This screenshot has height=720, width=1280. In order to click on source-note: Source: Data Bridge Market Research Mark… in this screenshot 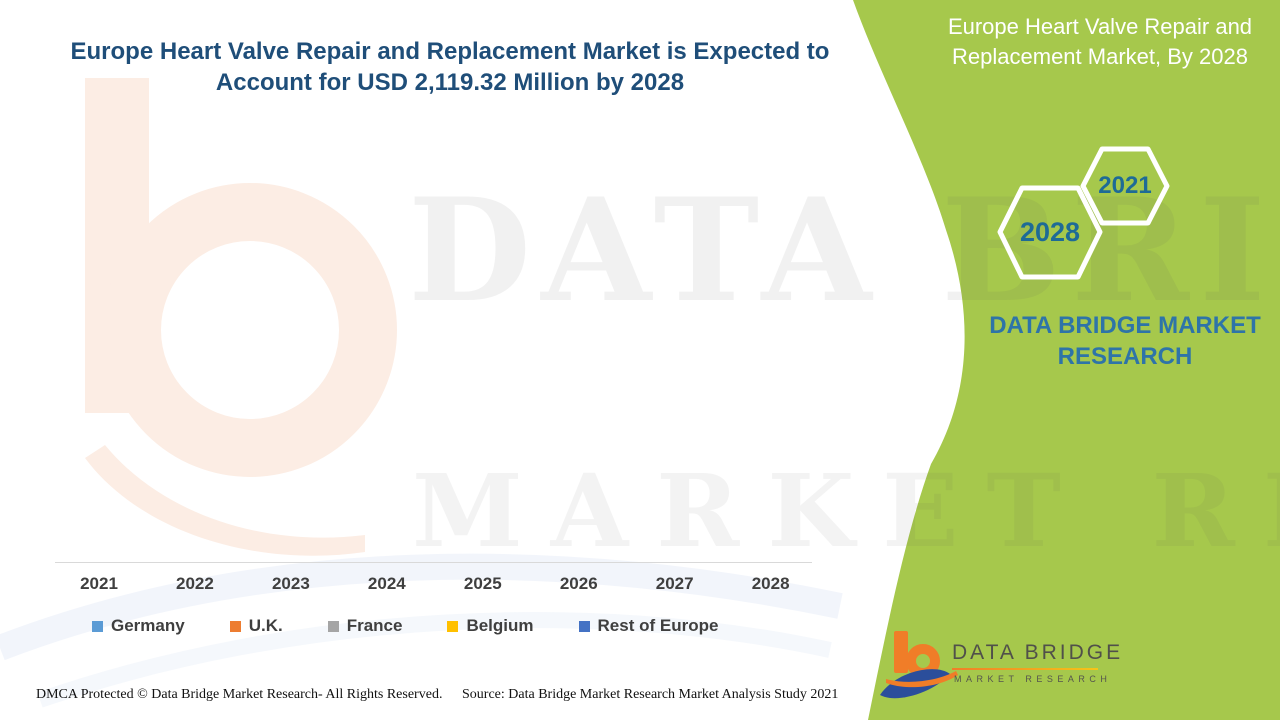, I will do `click(650, 694)`.